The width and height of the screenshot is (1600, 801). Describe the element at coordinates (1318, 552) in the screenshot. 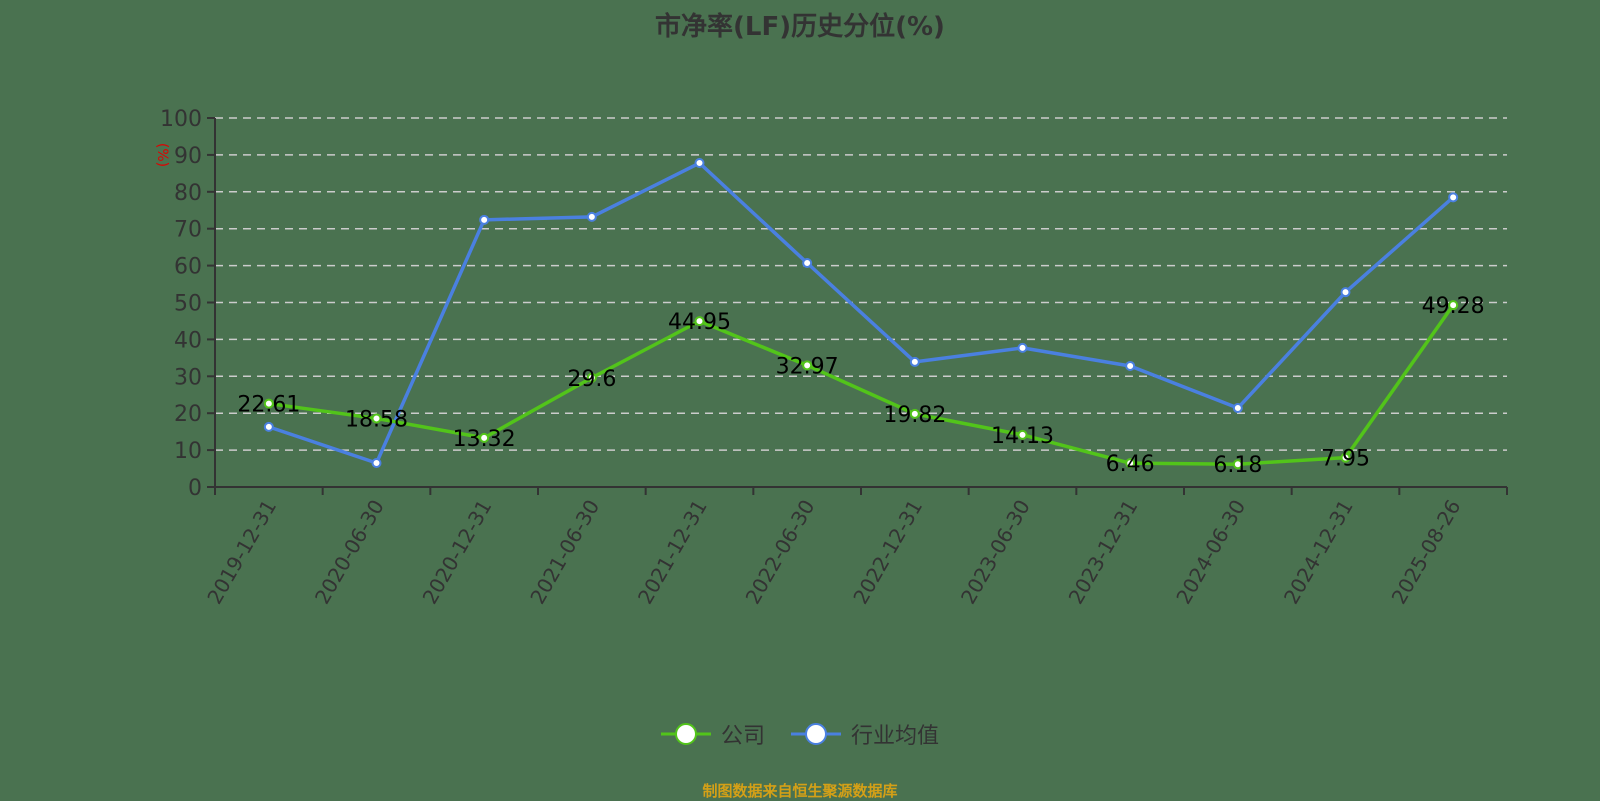

I see `x-tick-label: 2024-12-31` at that location.